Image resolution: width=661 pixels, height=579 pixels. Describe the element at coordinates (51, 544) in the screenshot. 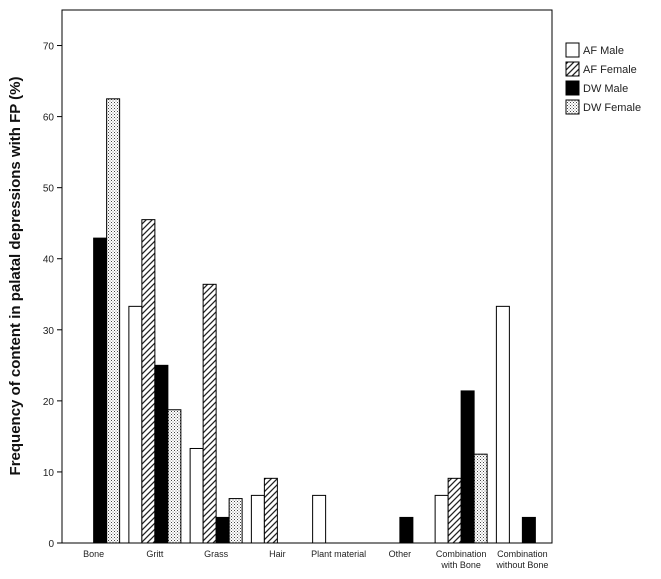

I see `y-tick-label: 0` at that location.